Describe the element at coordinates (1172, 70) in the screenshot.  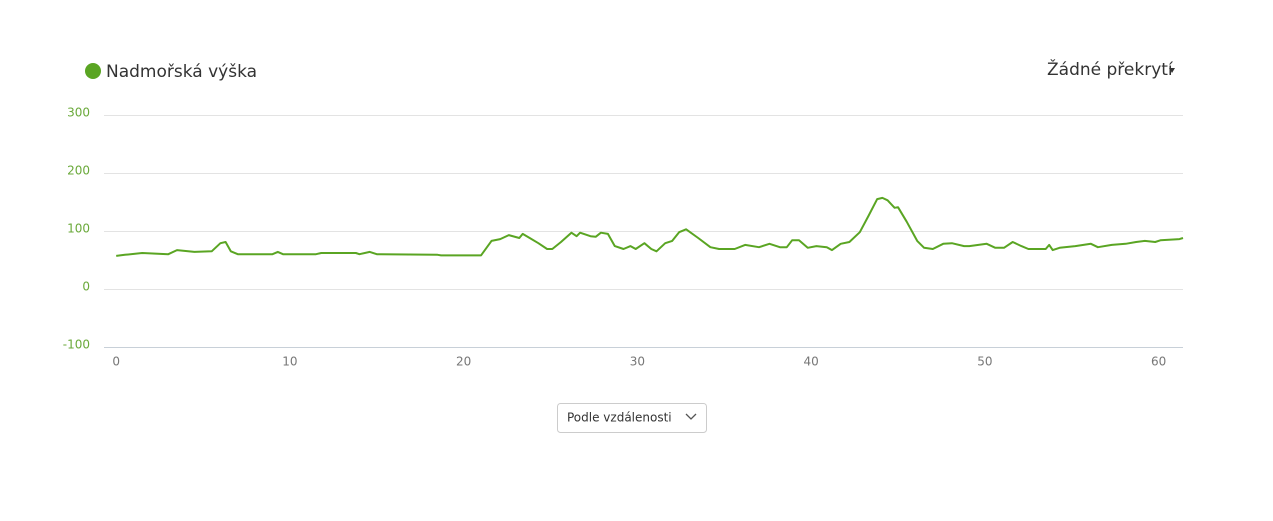
I see `menu-caret` at that location.